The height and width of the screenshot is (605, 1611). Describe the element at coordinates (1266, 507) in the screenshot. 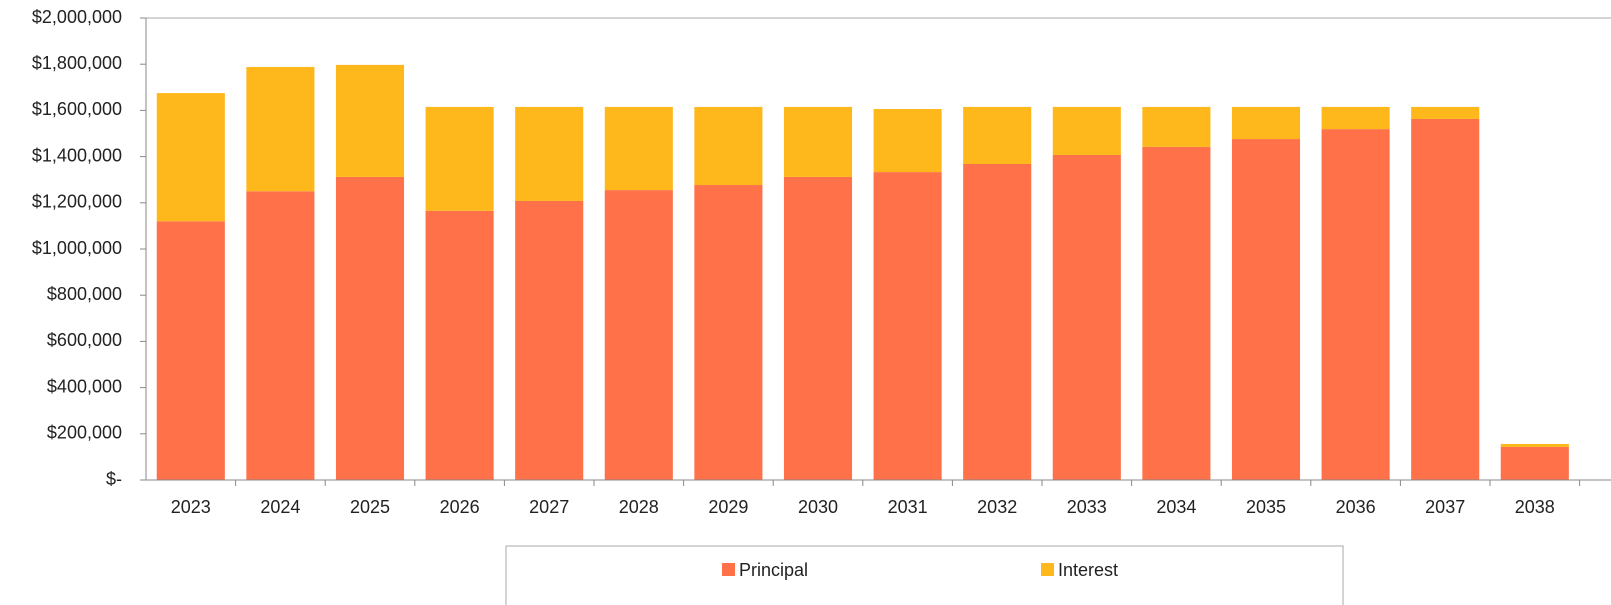

I see `x-tick-label: 2035` at that location.